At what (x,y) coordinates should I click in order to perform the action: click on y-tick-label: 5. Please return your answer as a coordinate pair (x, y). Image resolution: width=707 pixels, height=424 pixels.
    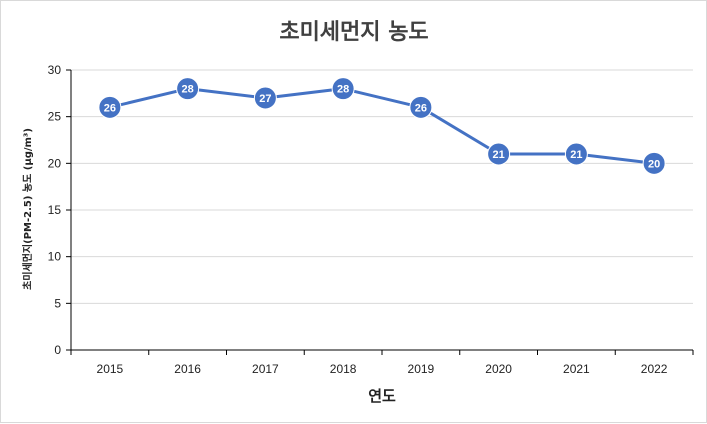
    Looking at the image, I should click on (57, 303).